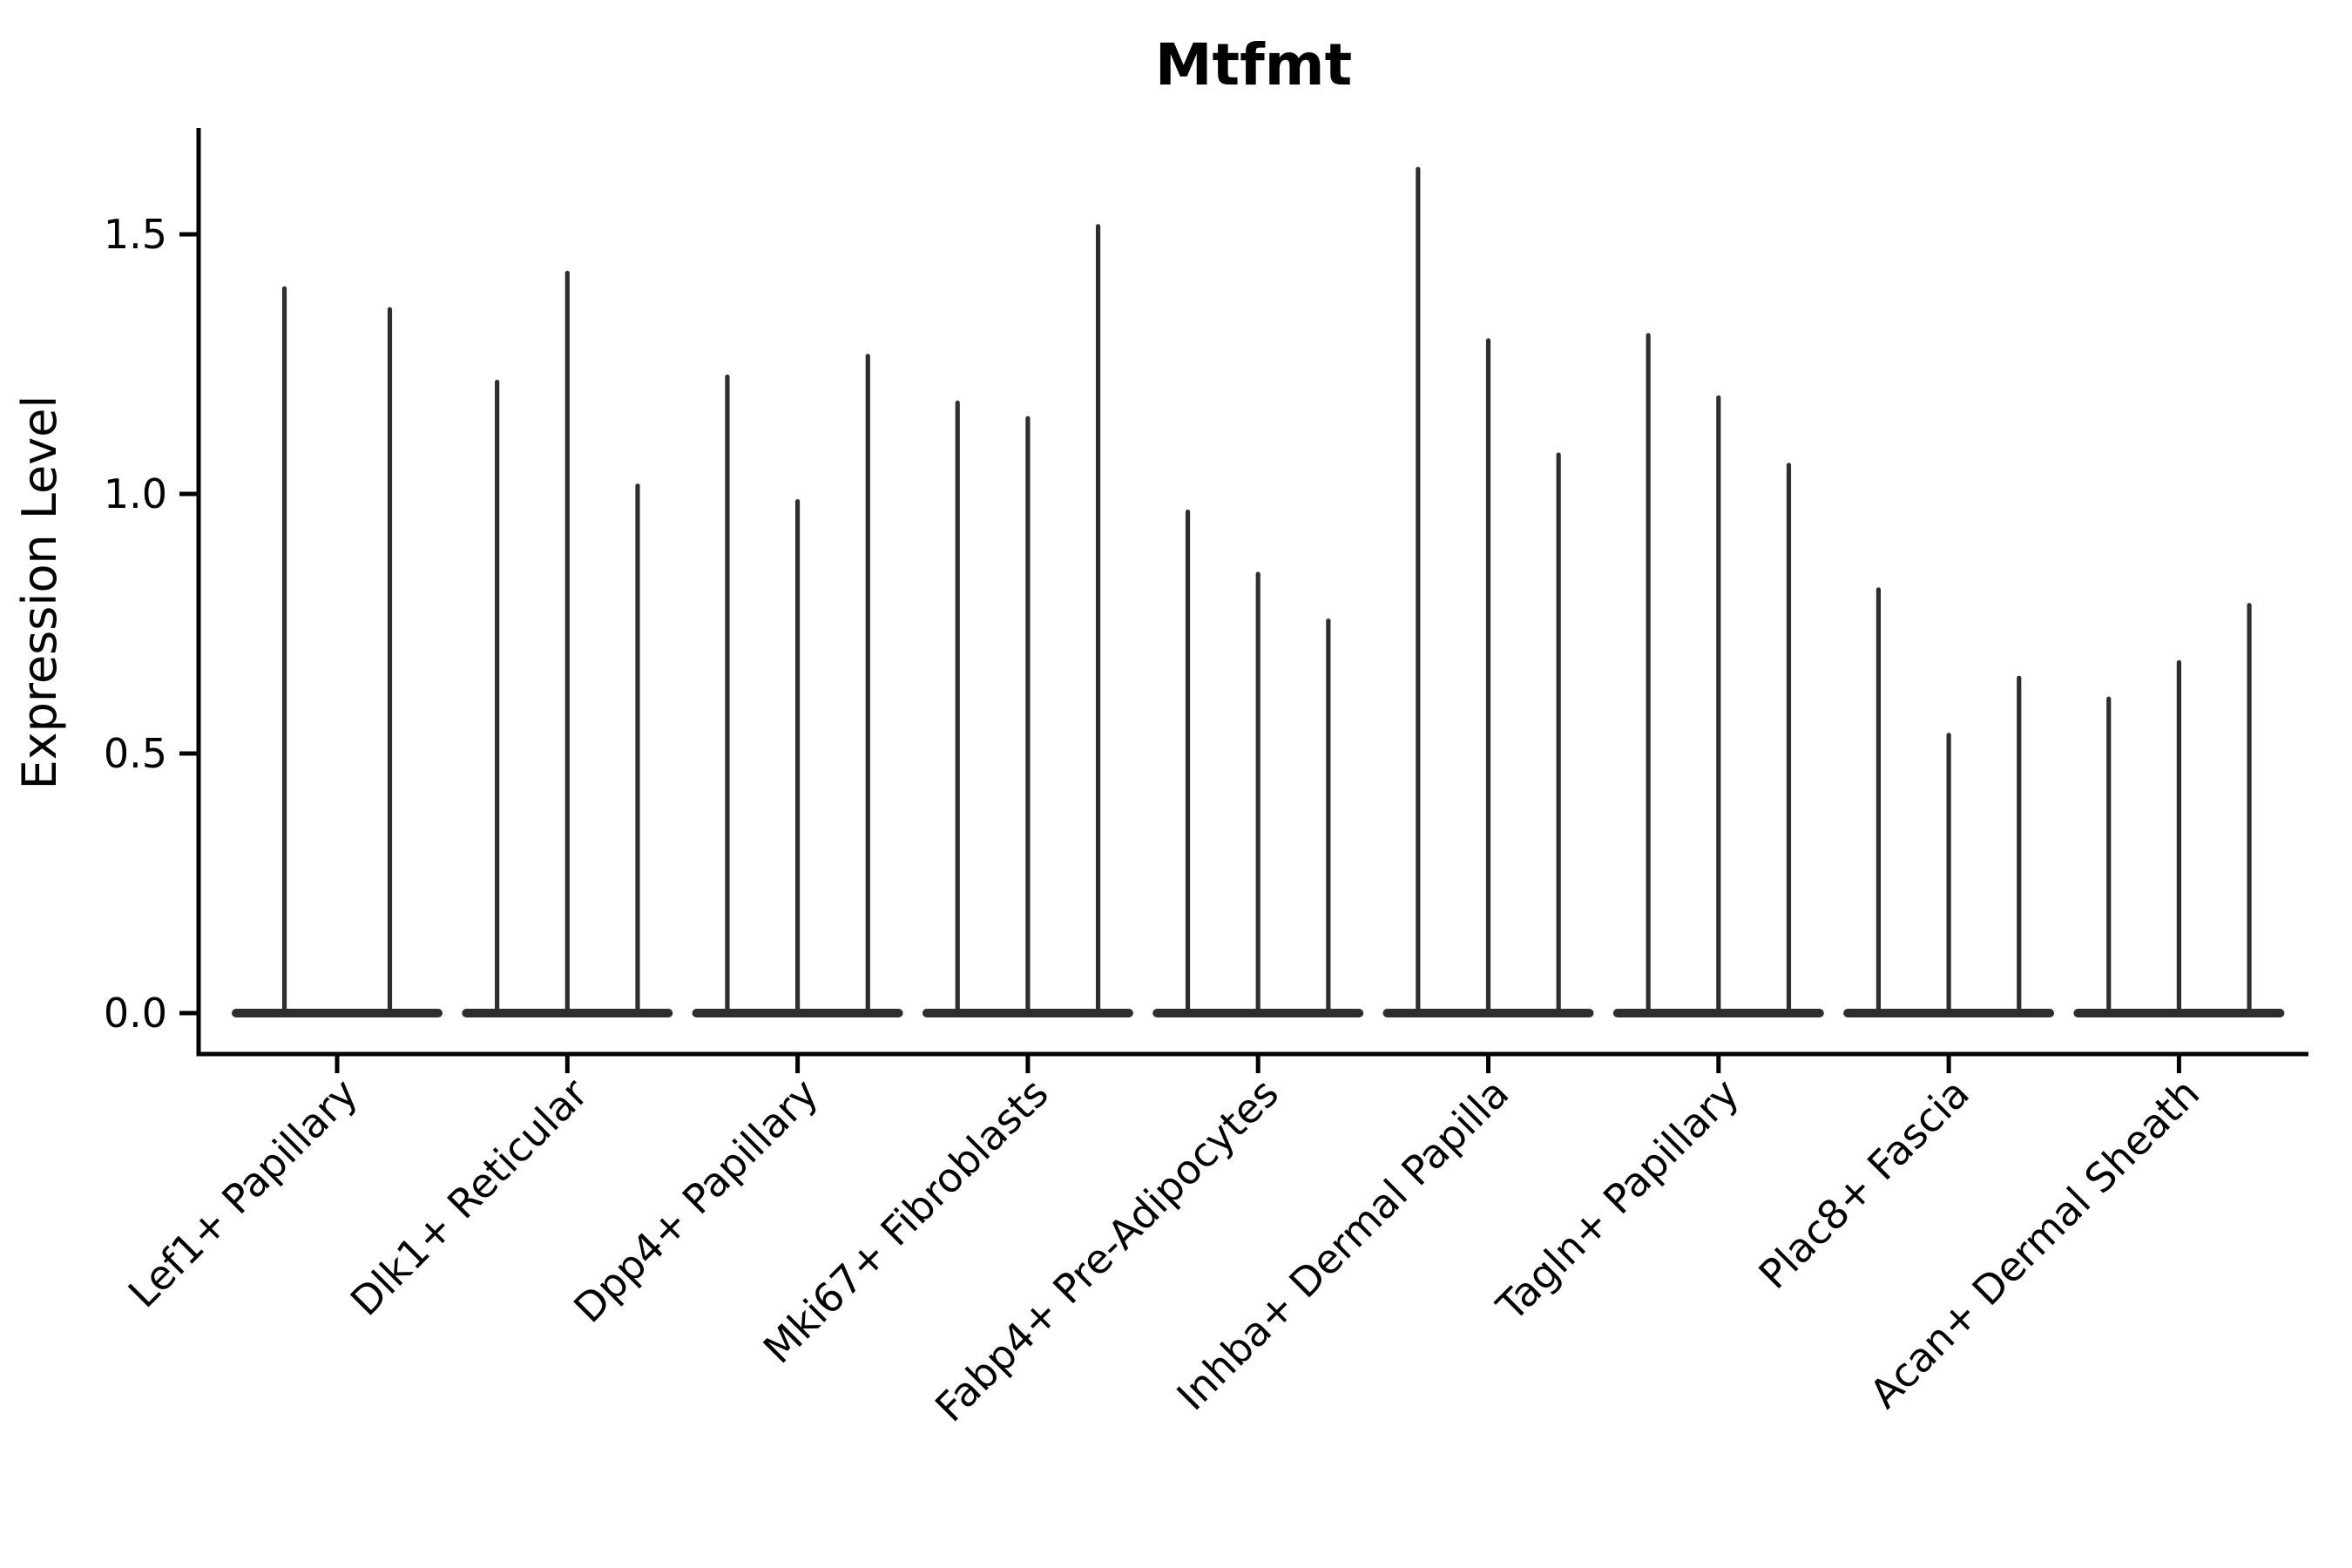 The width and height of the screenshot is (2352, 1568). What do you see at coordinates (135, 753) in the screenshot?
I see `y-tick-label: 0.5` at bounding box center [135, 753].